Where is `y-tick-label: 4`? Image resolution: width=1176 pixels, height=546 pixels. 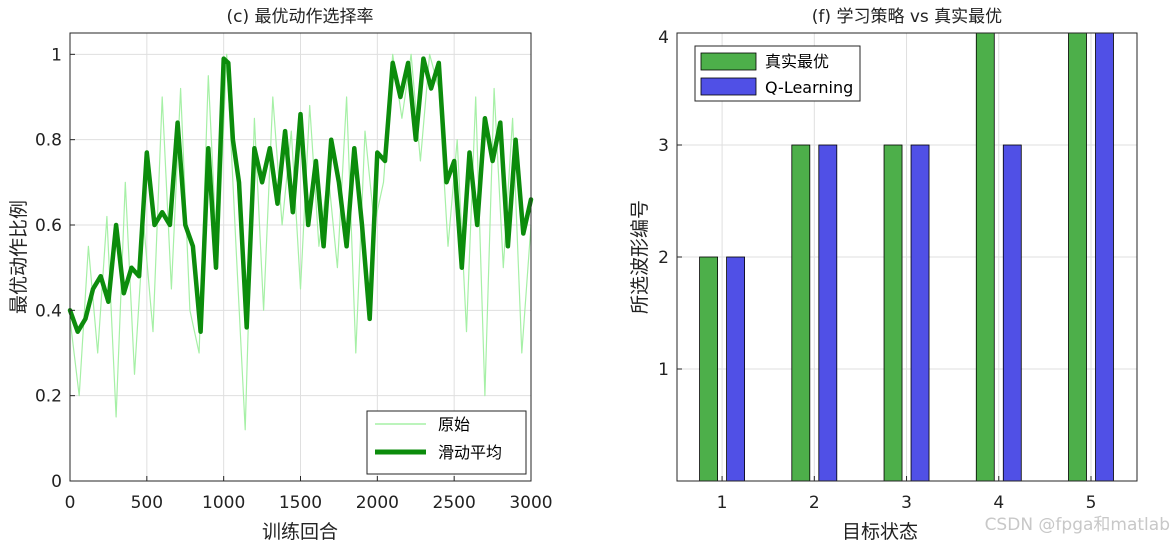 y-tick-label: 4 is located at coordinates (663, 38).